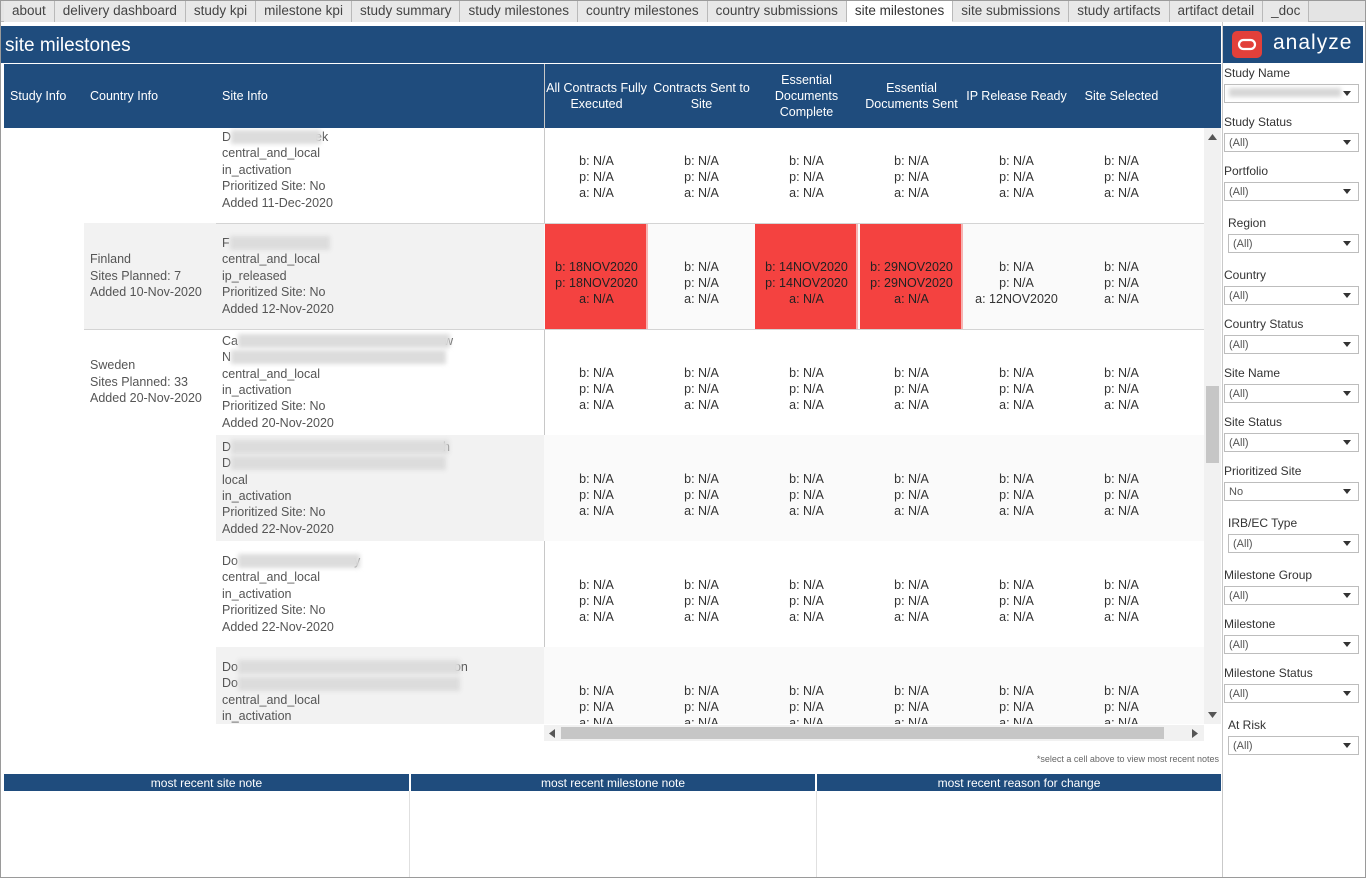 This screenshot has height=878, width=1366. What do you see at coordinates (1291, 491) in the screenshot?
I see `filter-dropdown: No` at bounding box center [1291, 491].